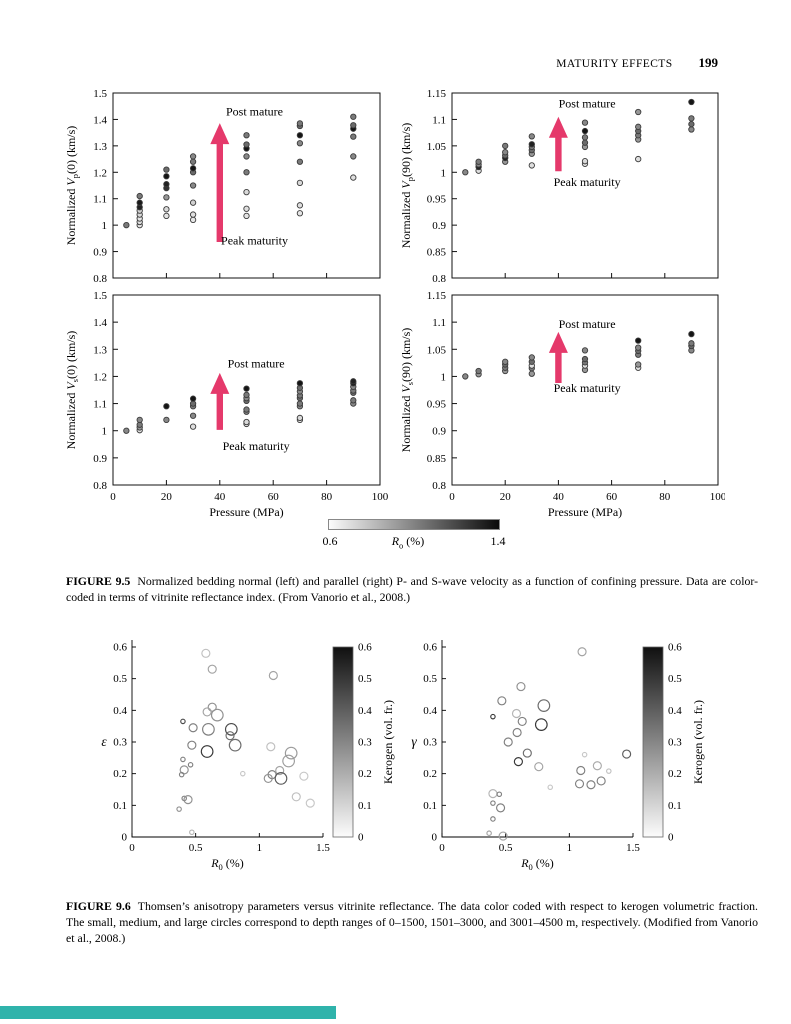 The height and width of the screenshot is (1024, 791). I want to click on y-tick-label: 0.2, so click(430, 774).